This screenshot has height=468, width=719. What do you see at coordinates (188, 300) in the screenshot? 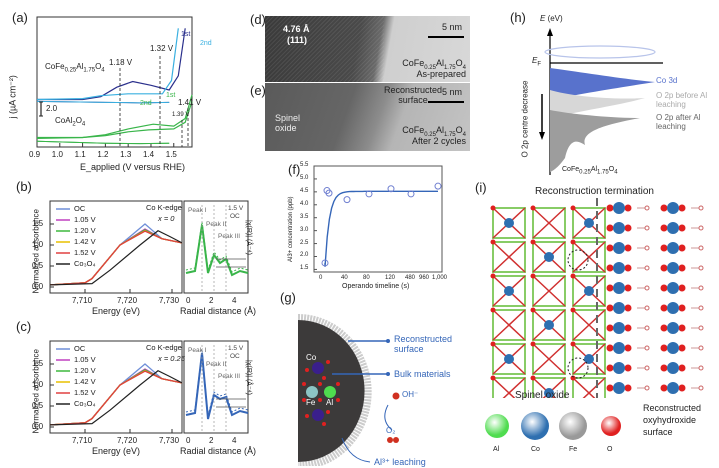
I see `exafs-xtick-label: 0` at bounding box center [188, 300].